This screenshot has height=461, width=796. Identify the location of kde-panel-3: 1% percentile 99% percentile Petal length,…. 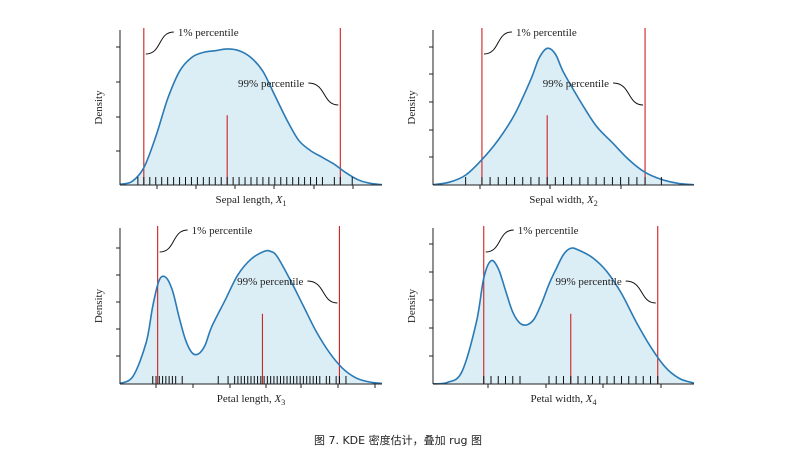
(238, 316).